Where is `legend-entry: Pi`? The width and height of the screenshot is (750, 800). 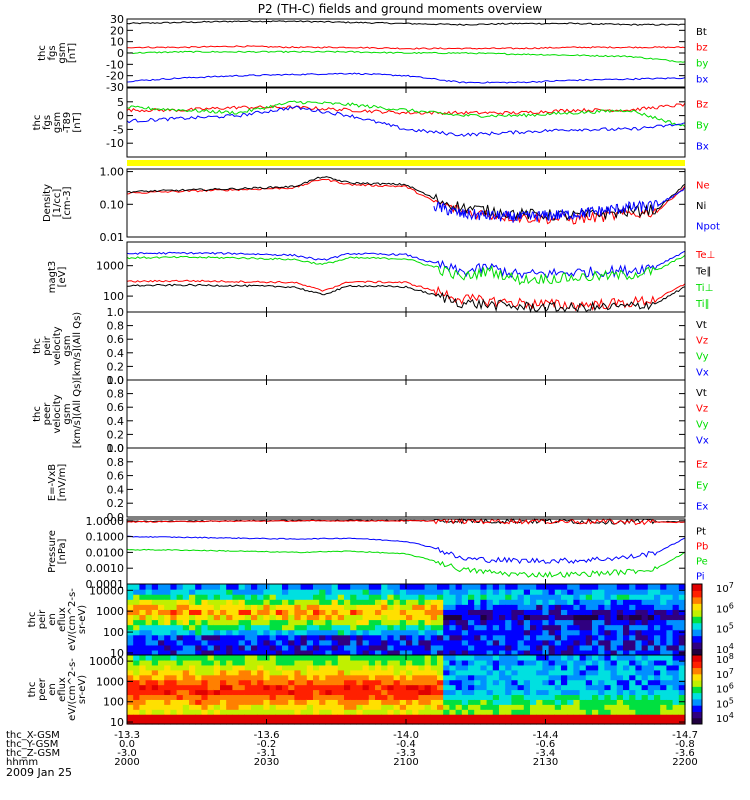 legend-entry: Pi is located at coordinates (700, 577).